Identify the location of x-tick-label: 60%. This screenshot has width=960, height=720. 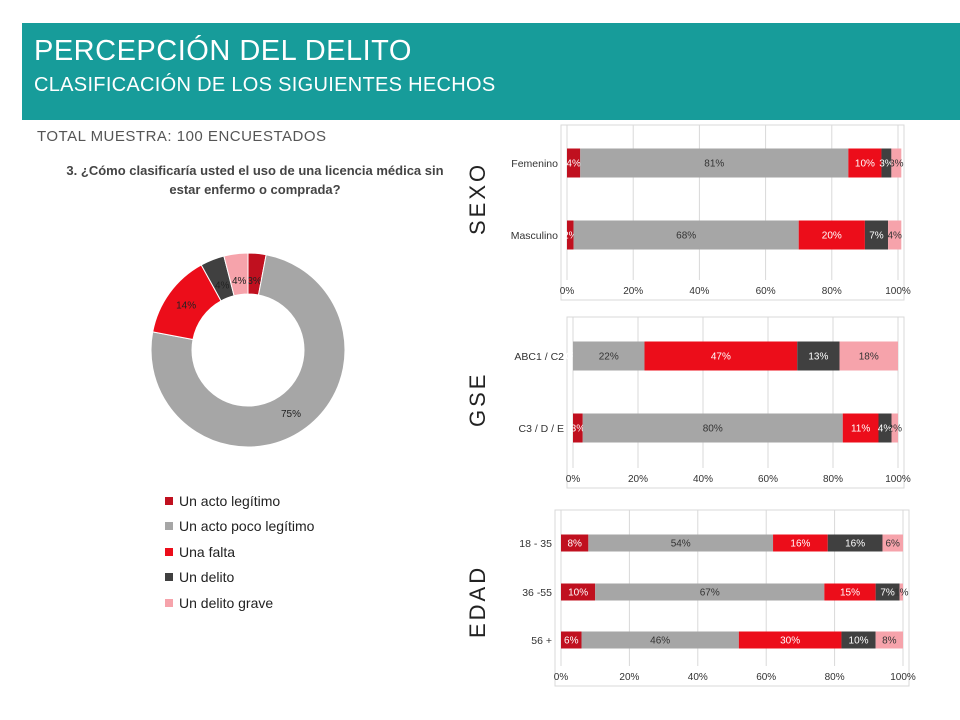
(766, 291).